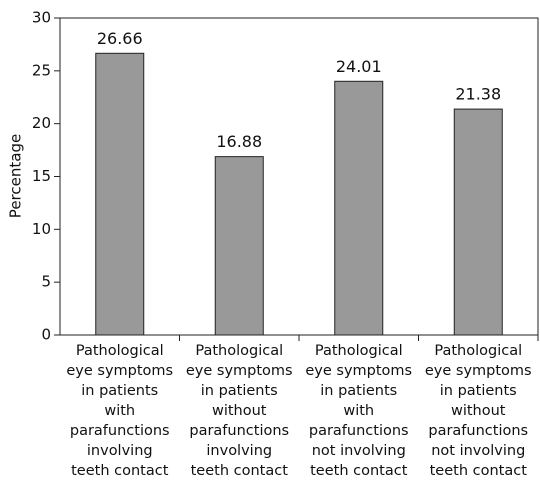  What do you see at coordinates (16, 176) in the screenshot?
I see `y-axis-label: Percentage` at bounding box center [16, 176].